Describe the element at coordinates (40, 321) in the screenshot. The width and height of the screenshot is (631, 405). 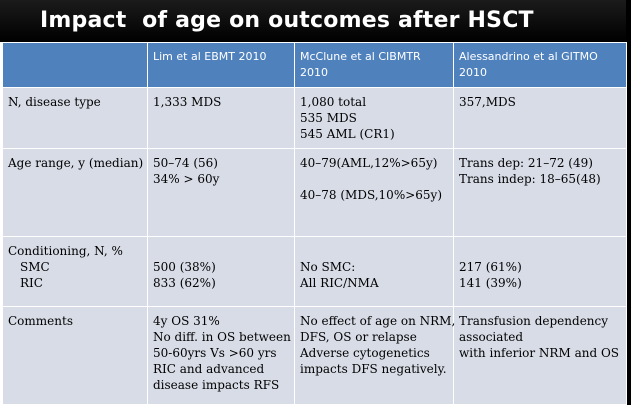
I see `row-label: Comments` at that location.